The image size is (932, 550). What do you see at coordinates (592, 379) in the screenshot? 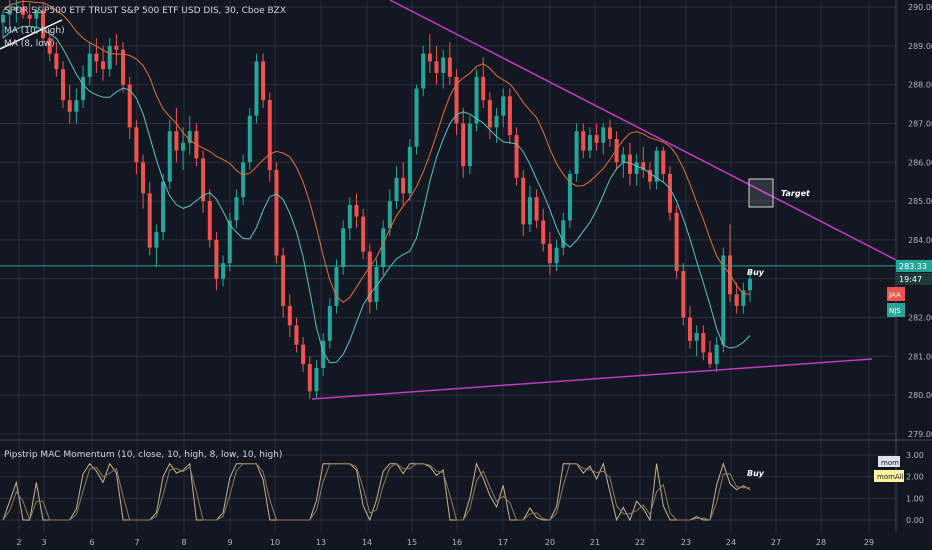
I see `lower-trendline` at bounding box center [592, 379].